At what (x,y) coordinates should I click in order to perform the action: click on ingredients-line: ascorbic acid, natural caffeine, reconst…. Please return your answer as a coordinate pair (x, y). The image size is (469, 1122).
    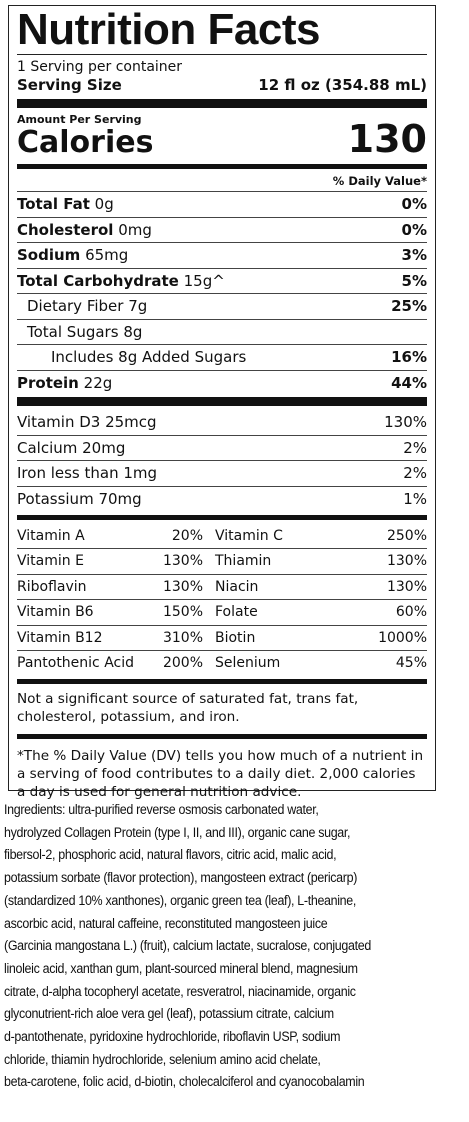
    Looking at the image, I should click on (166, 923).